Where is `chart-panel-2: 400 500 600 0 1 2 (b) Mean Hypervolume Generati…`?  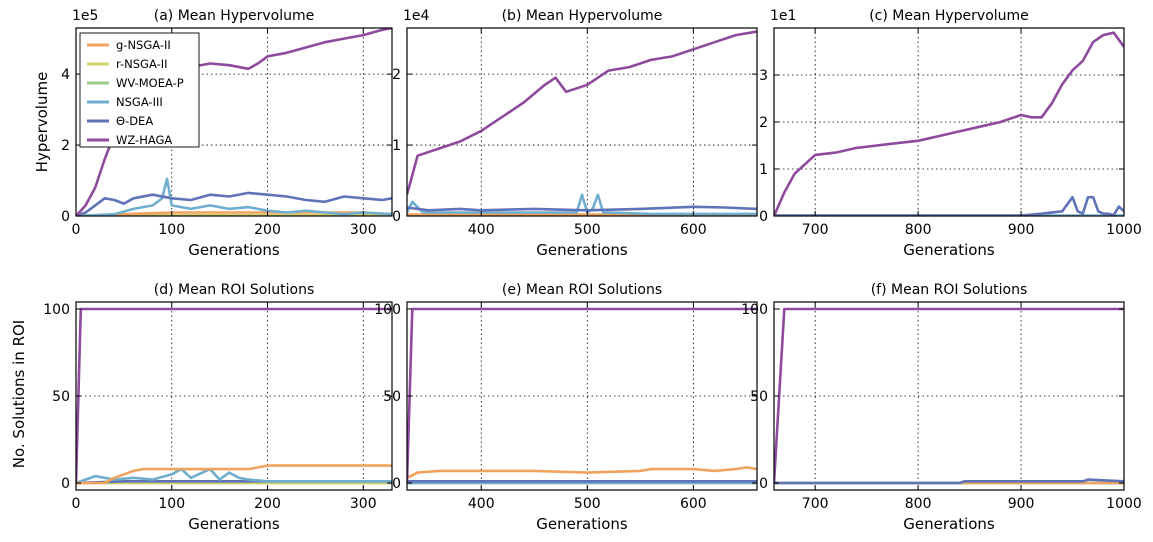 chart-panel-2: 400 500 600 0 1 2 (b) Mean Hypervolume Generati… is located at coordinates (575, 133).